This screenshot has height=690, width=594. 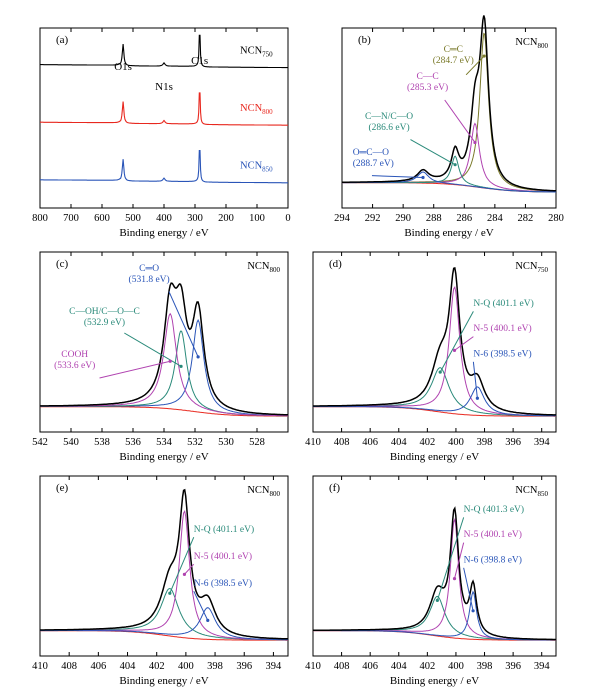 What do you see at coordinates (526, 218) in the screenshot?
I see `x-tick-label: 282` at bounding box center [526, 218].